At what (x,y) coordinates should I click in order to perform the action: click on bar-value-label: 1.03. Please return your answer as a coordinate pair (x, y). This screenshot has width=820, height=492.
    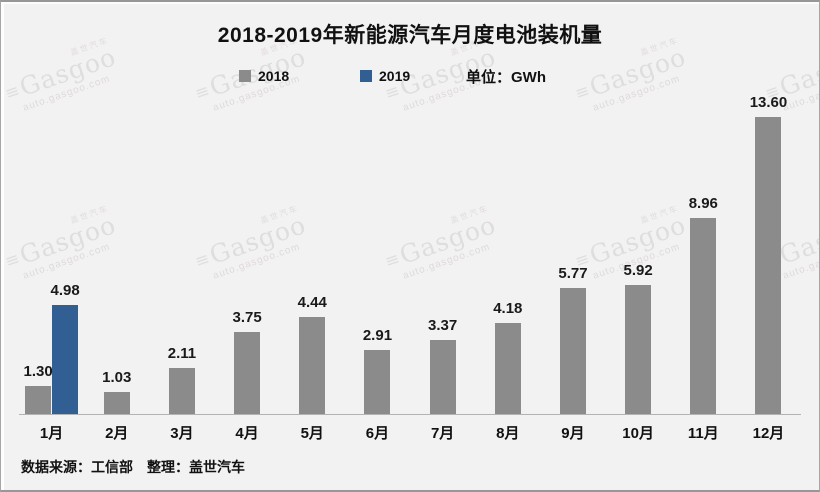
    Looking at the image, I should click on (117, 377).